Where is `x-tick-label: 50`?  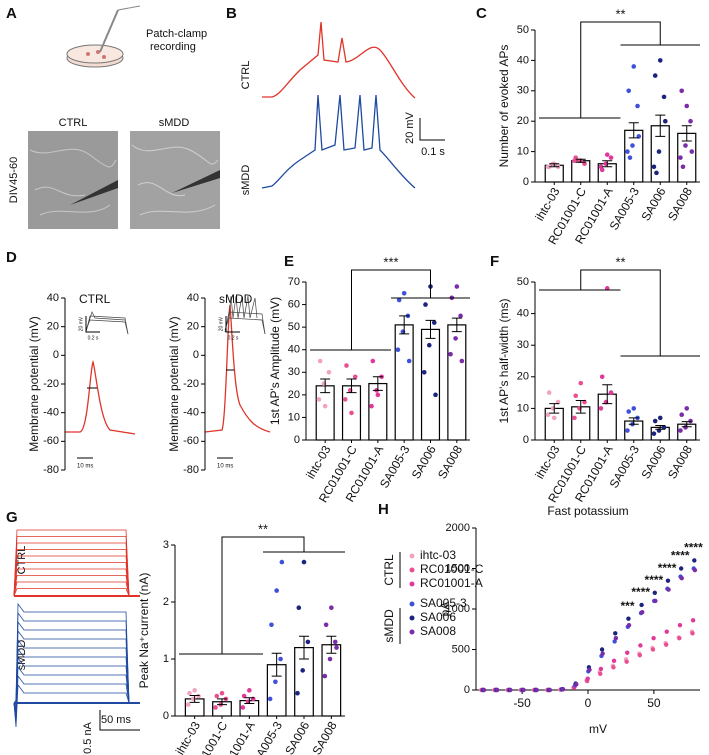
x-tick-label: 50 is located at coordinates (654, 703).